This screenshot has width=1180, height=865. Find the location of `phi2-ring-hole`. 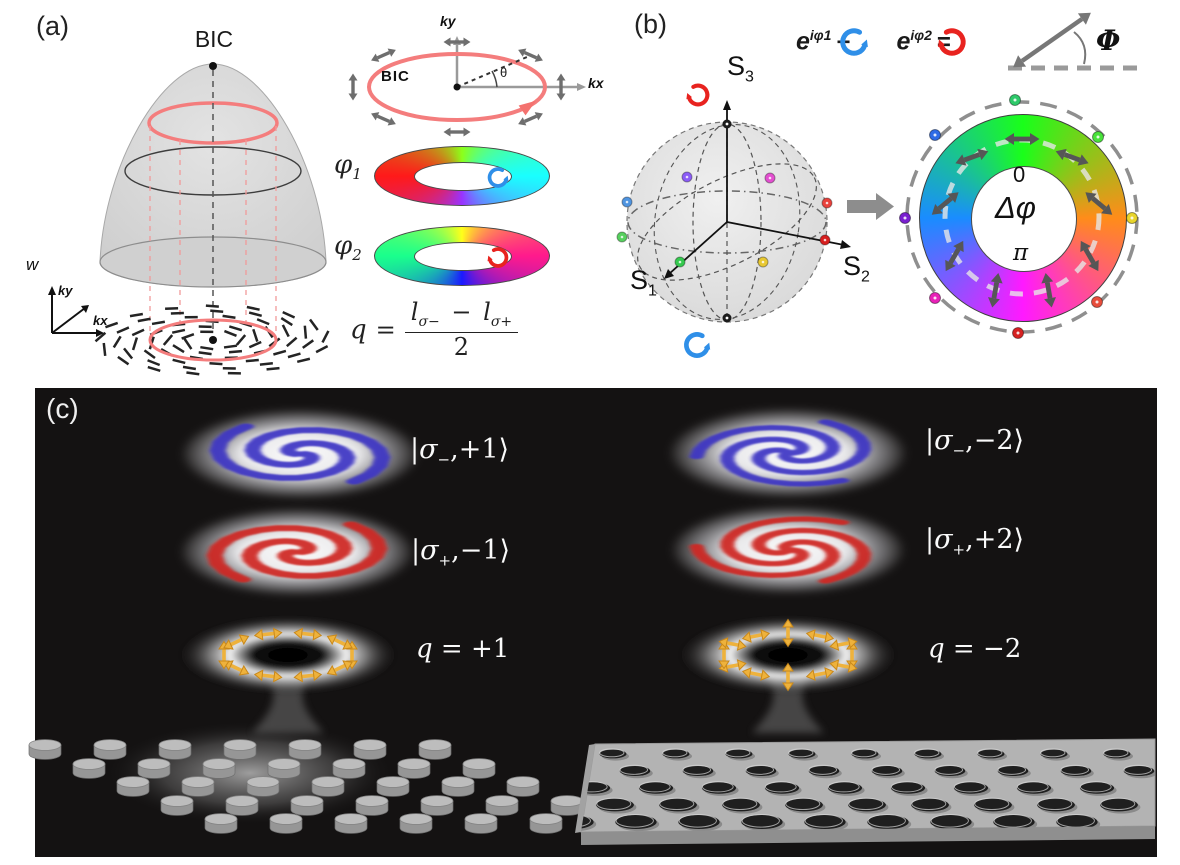

phi2-ring-hole is located at coordinates (463, 256).